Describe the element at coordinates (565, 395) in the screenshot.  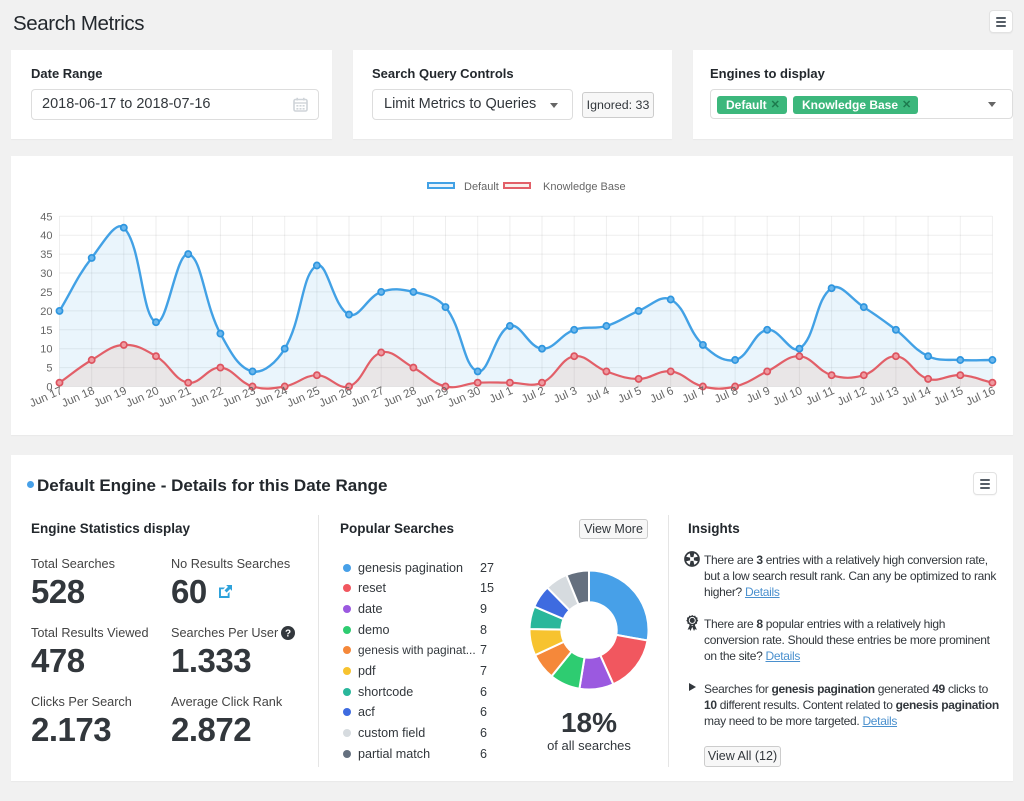
I see `svg-text: Jul 3` at that location.